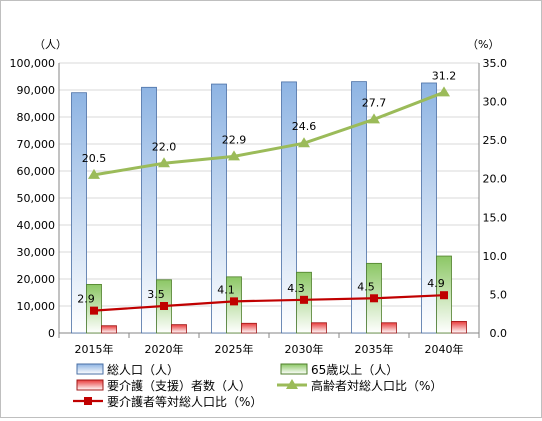  What do you see at coordinates (376, 385) in the screenshot?
I see `legend-label: 高齢者対総人口比（%）` at bounding box center [376, 385].